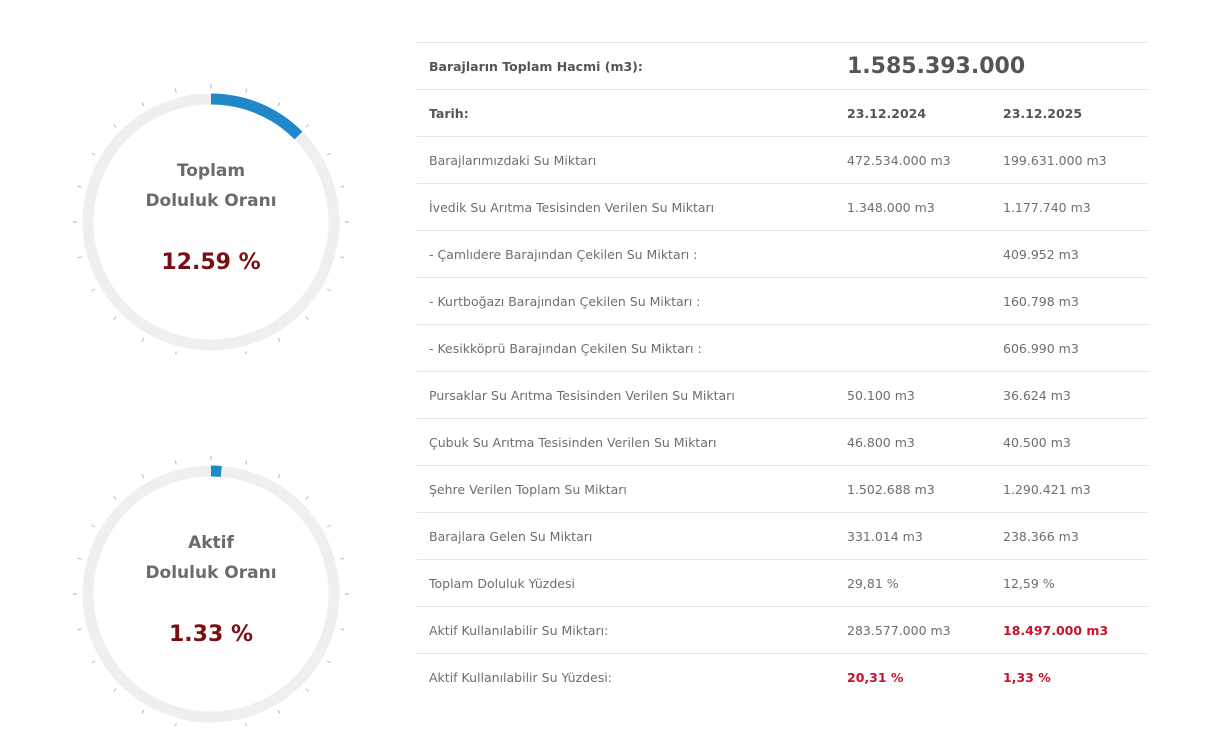  I want to click on row-label: Barajlara Gelen Su Miktarı, so click(626, 536).